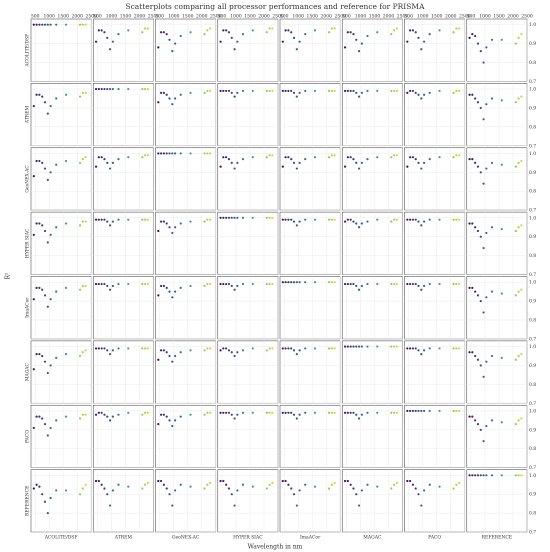  Describe the element at coordinates (159, 17) in the screenshot. I see `x-tick-label: 500` at that location.